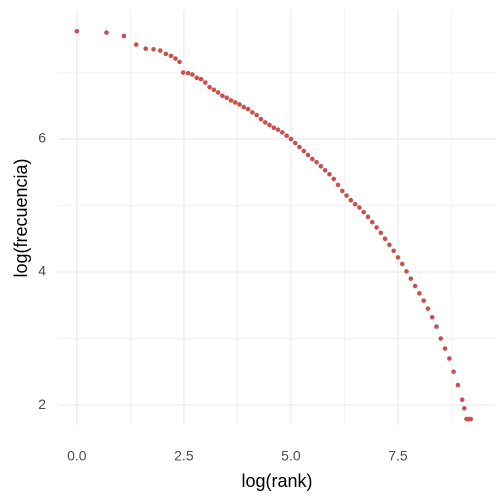  I want to click on x-tick-label: 0.0, so click(77, 456).